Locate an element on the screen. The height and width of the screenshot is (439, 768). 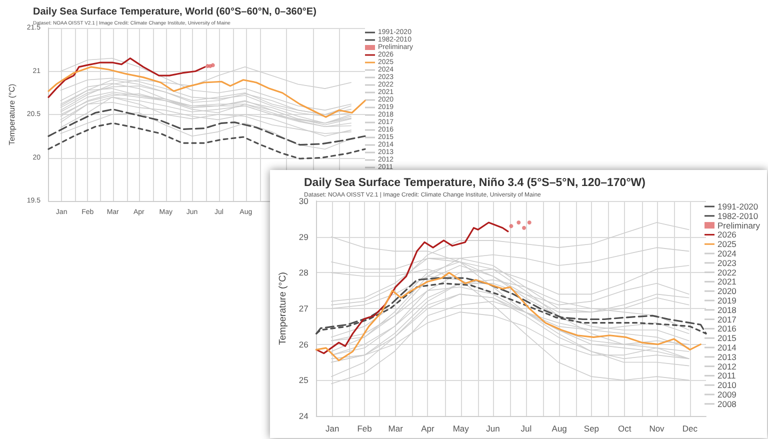
x-tick-label: Feb is located at coordinates (364, 429).